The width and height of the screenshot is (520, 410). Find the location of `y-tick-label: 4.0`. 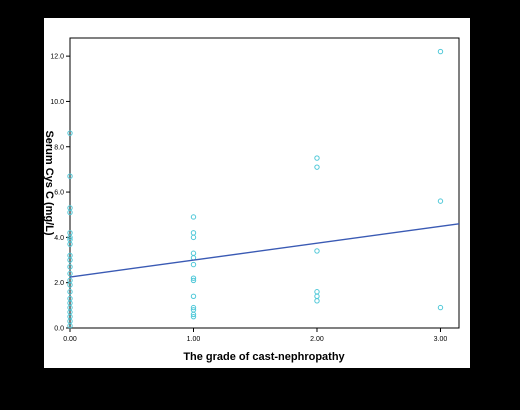

y-tick-label: 4.0 is located at coordinates (59, 238).